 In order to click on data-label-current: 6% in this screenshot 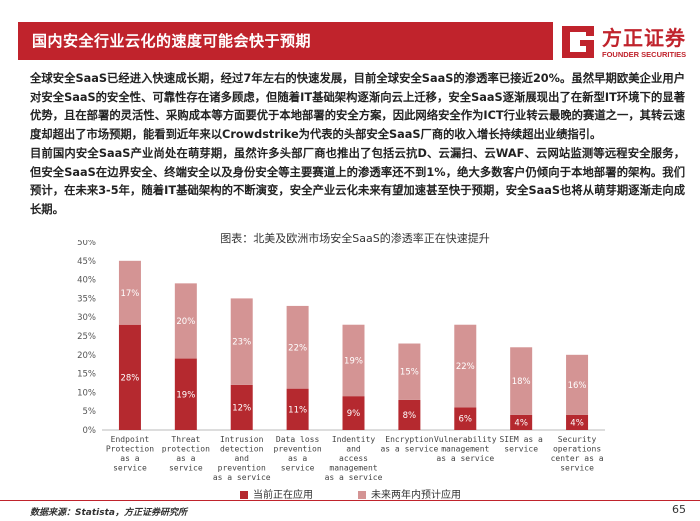, I will do `click(466, 420)`.